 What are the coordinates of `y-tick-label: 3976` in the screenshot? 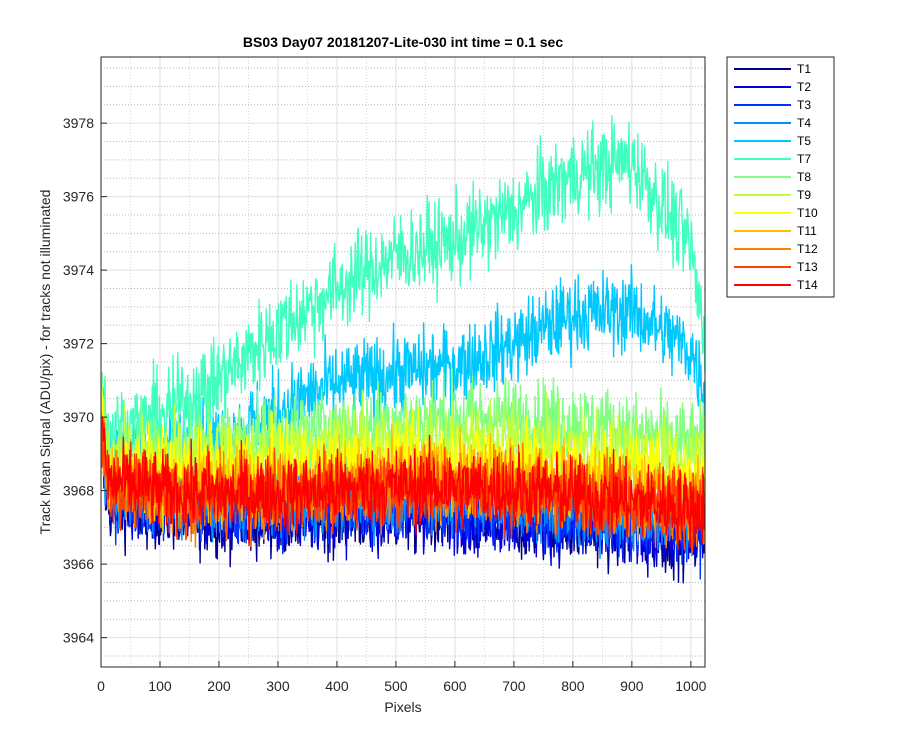 It's located at (78, 197).